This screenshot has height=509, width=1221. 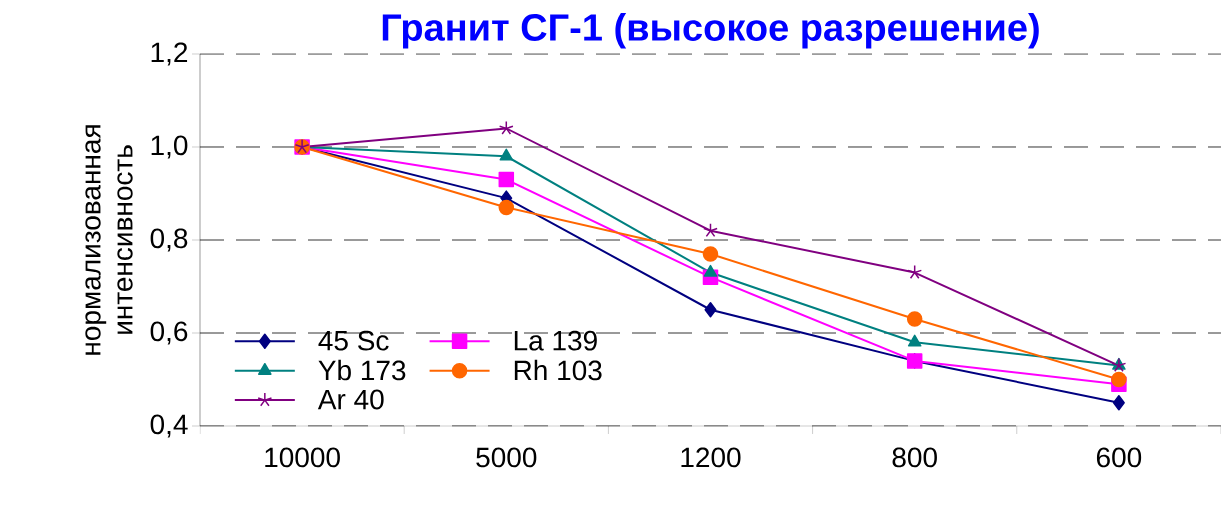 I want to click on x-tick-label: 800, so click(x=914, y=457).